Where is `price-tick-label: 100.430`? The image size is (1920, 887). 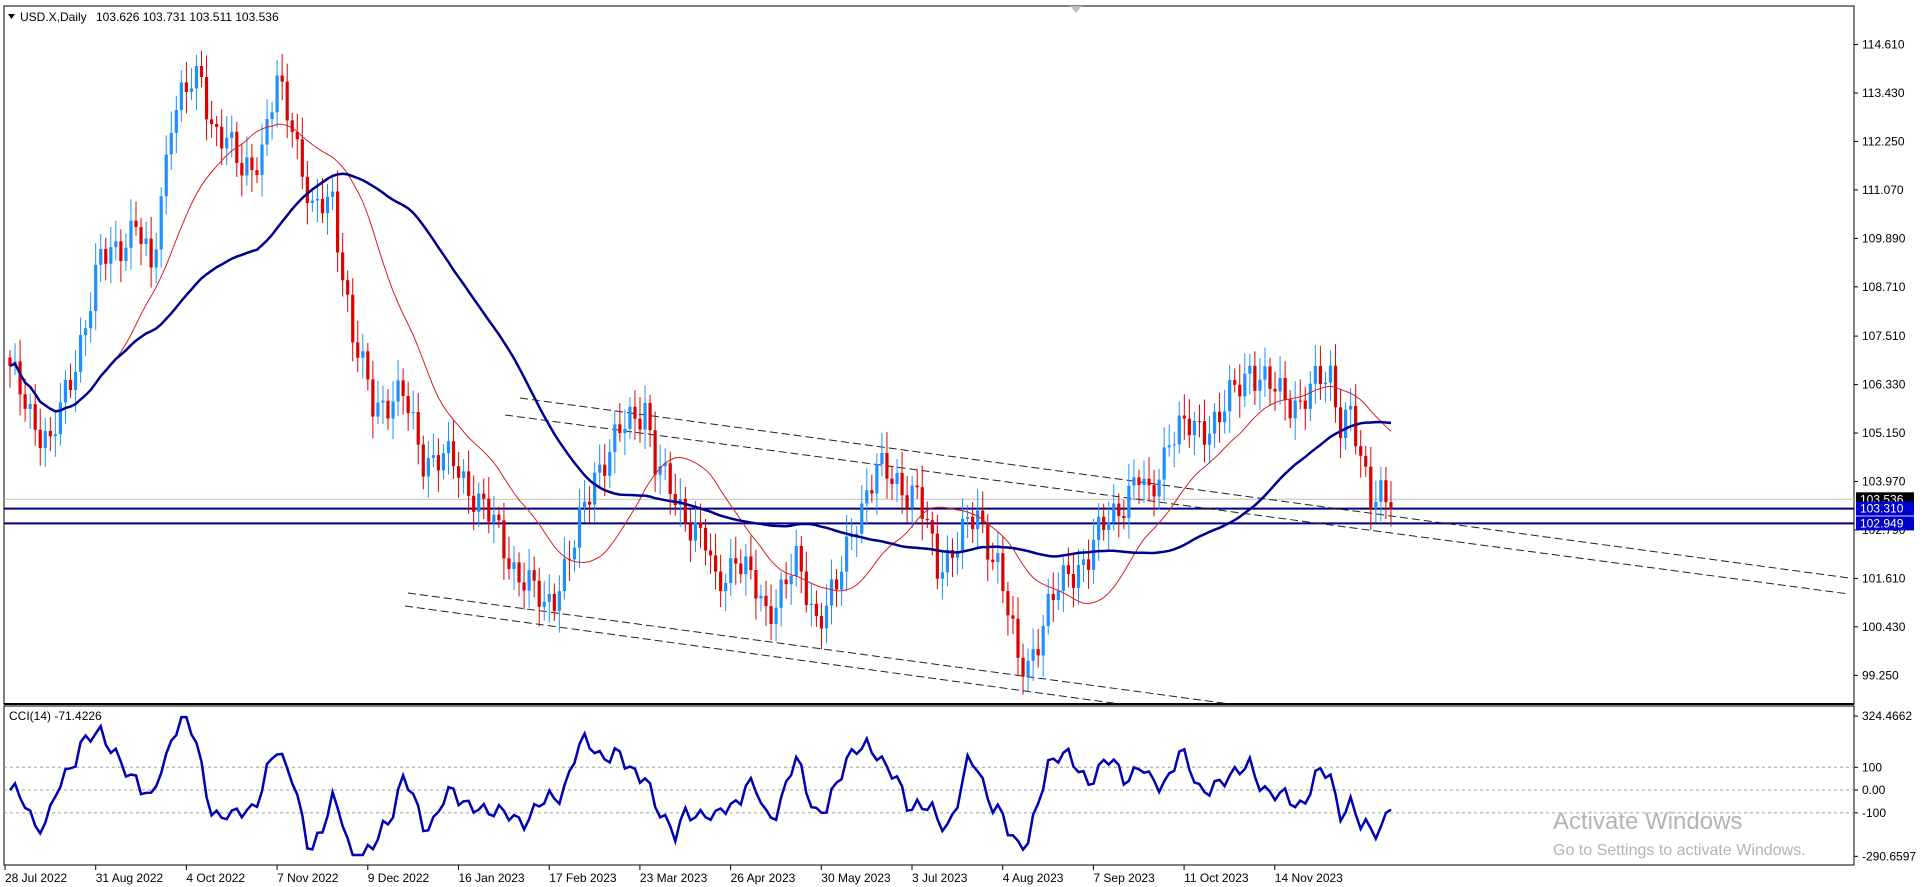 price-tick-label: 100.430 is located at coordinates (1884, 627).